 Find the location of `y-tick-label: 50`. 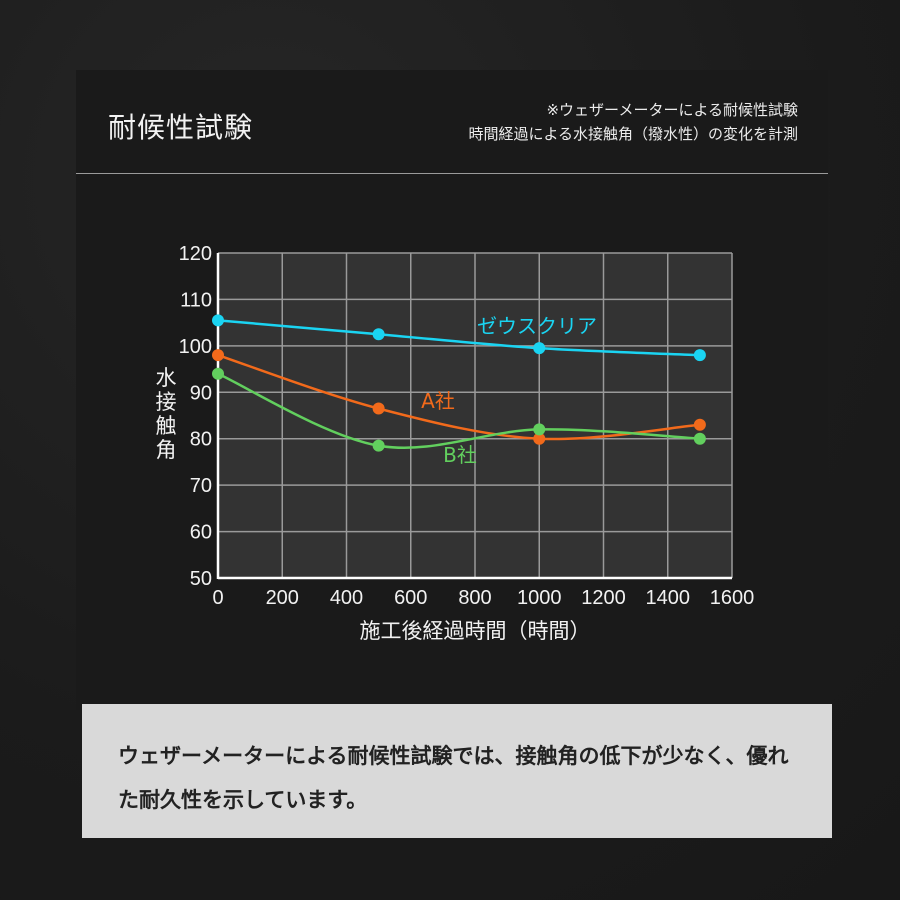

y-tick-label: 50 is located at coordinates (201, 579).